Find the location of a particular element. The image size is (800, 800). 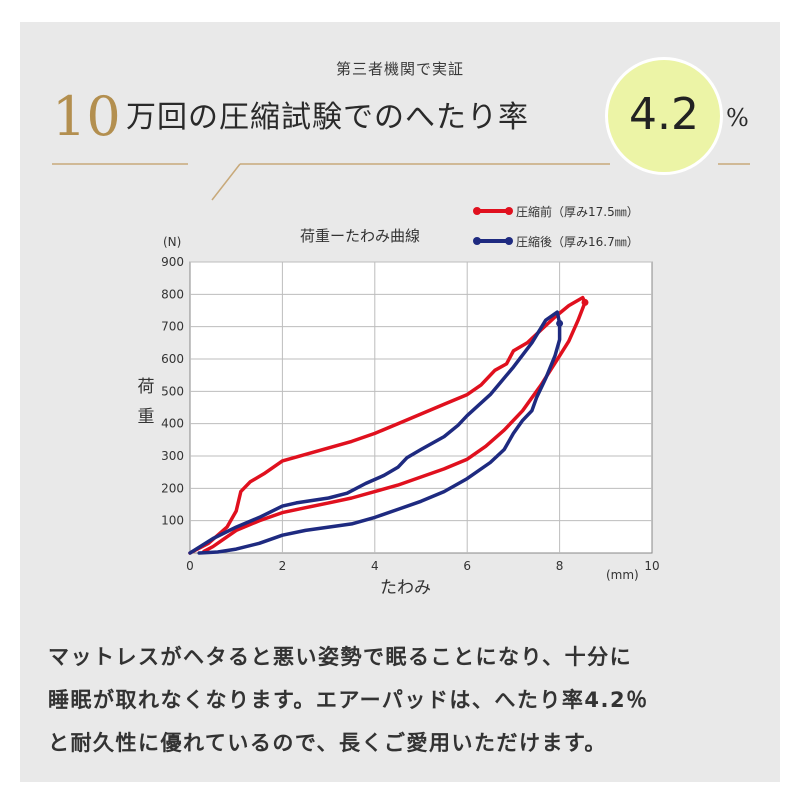

y-tick-label-5: 600 is located at coordinates (172, 359).